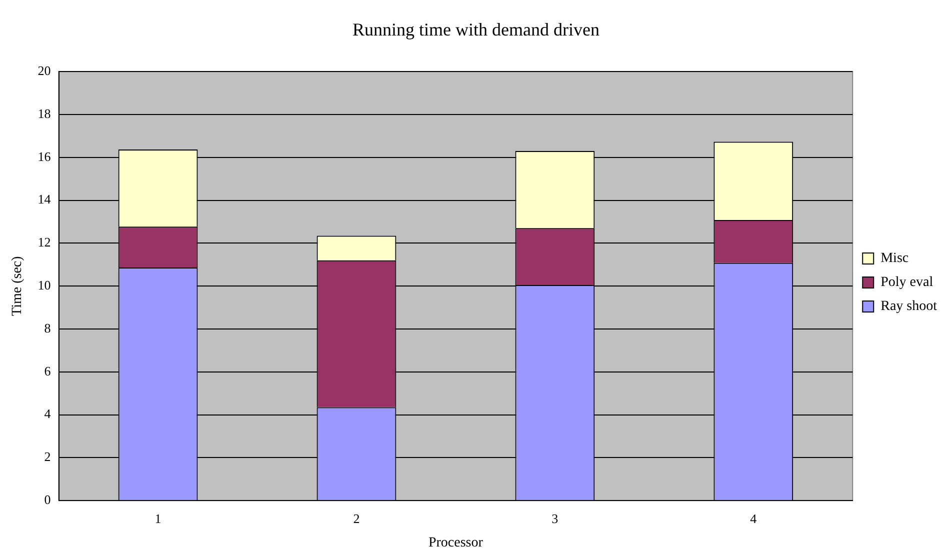 This screenshot has height=560, width=949. I want to click on legend-label: Misc, so click(894, 258).